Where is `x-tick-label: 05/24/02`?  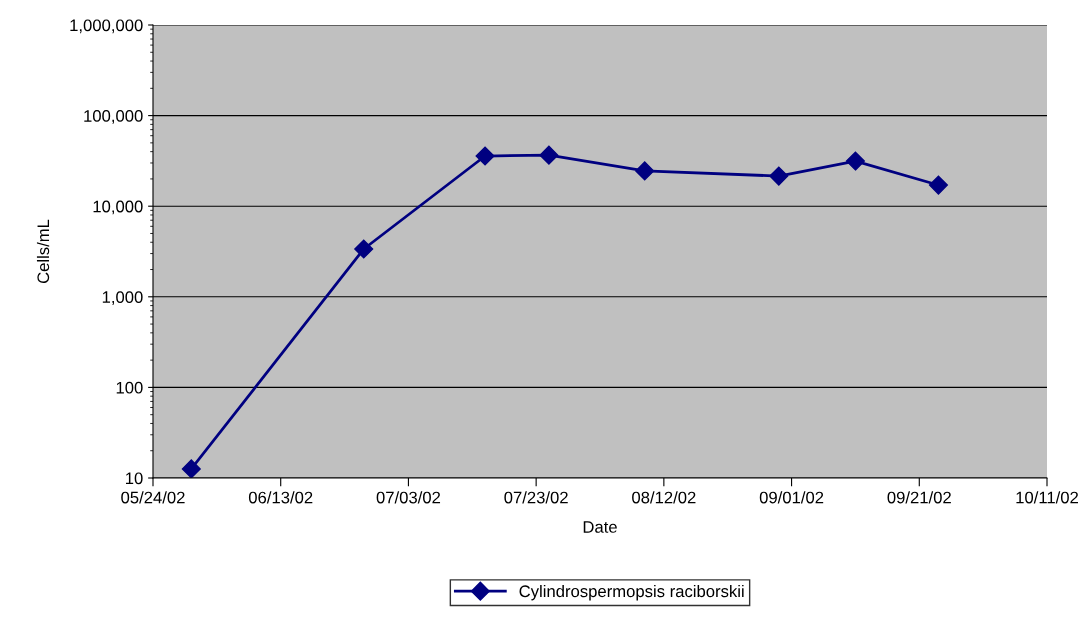 x-tick-label: 05/24/02 is located at coordinates (153, 497).